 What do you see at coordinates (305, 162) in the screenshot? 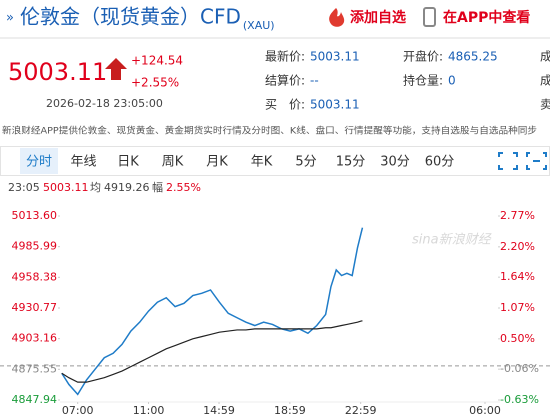
I see `tab: 5分` at bounding box center [305, 162].